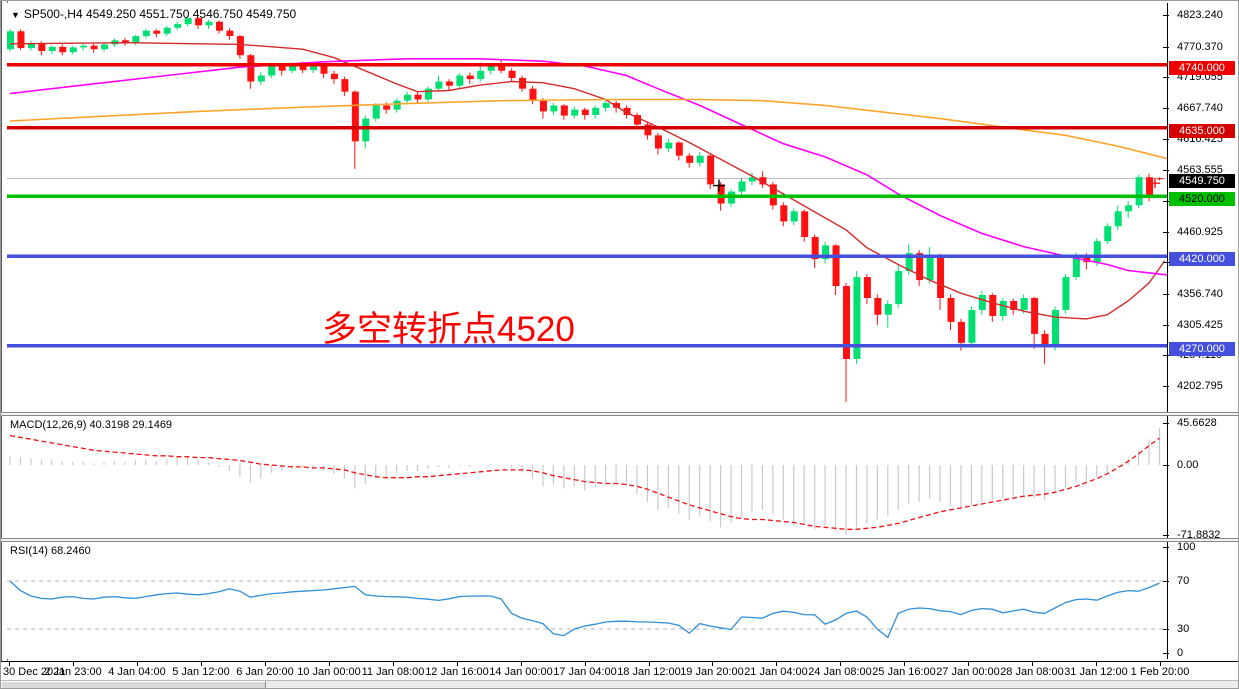  Describe the element at coordinates (590, 129) in the screenshot. I see `ma-slow-orange-line` at that location.